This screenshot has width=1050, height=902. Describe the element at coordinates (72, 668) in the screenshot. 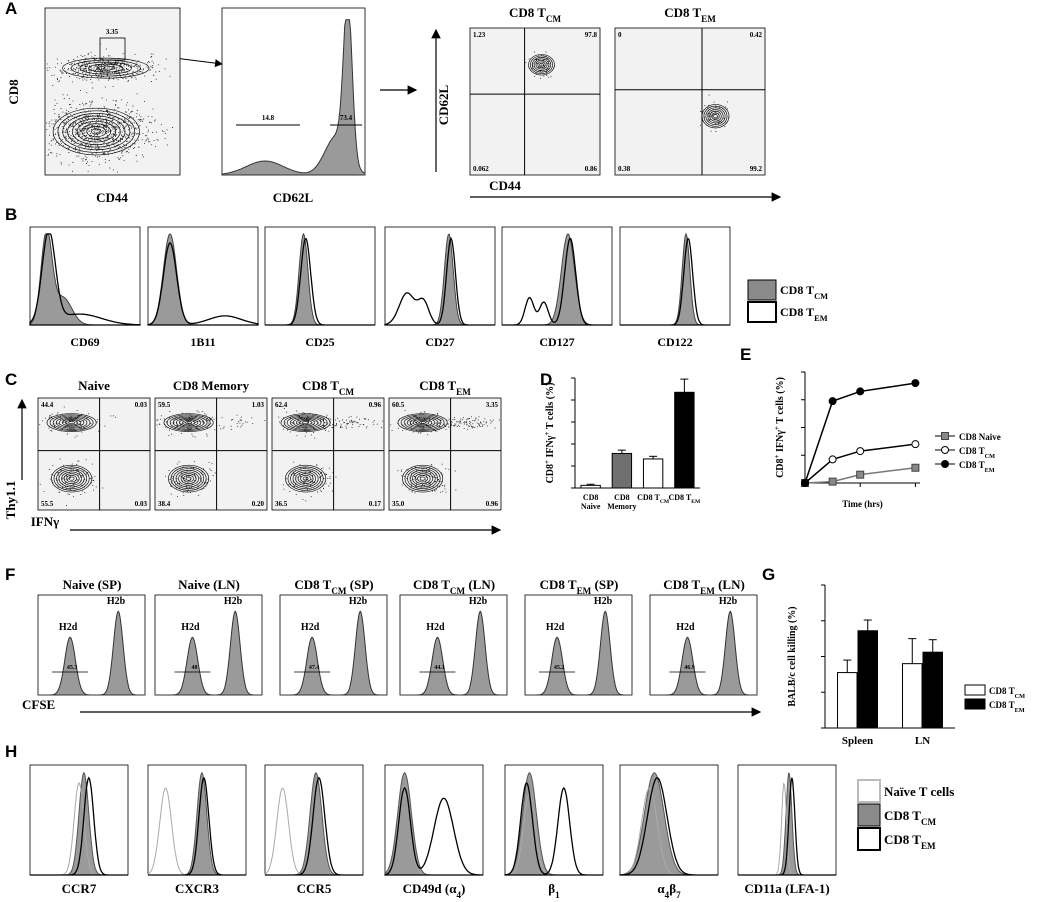

I see `text-segment: 45.3` at that location.